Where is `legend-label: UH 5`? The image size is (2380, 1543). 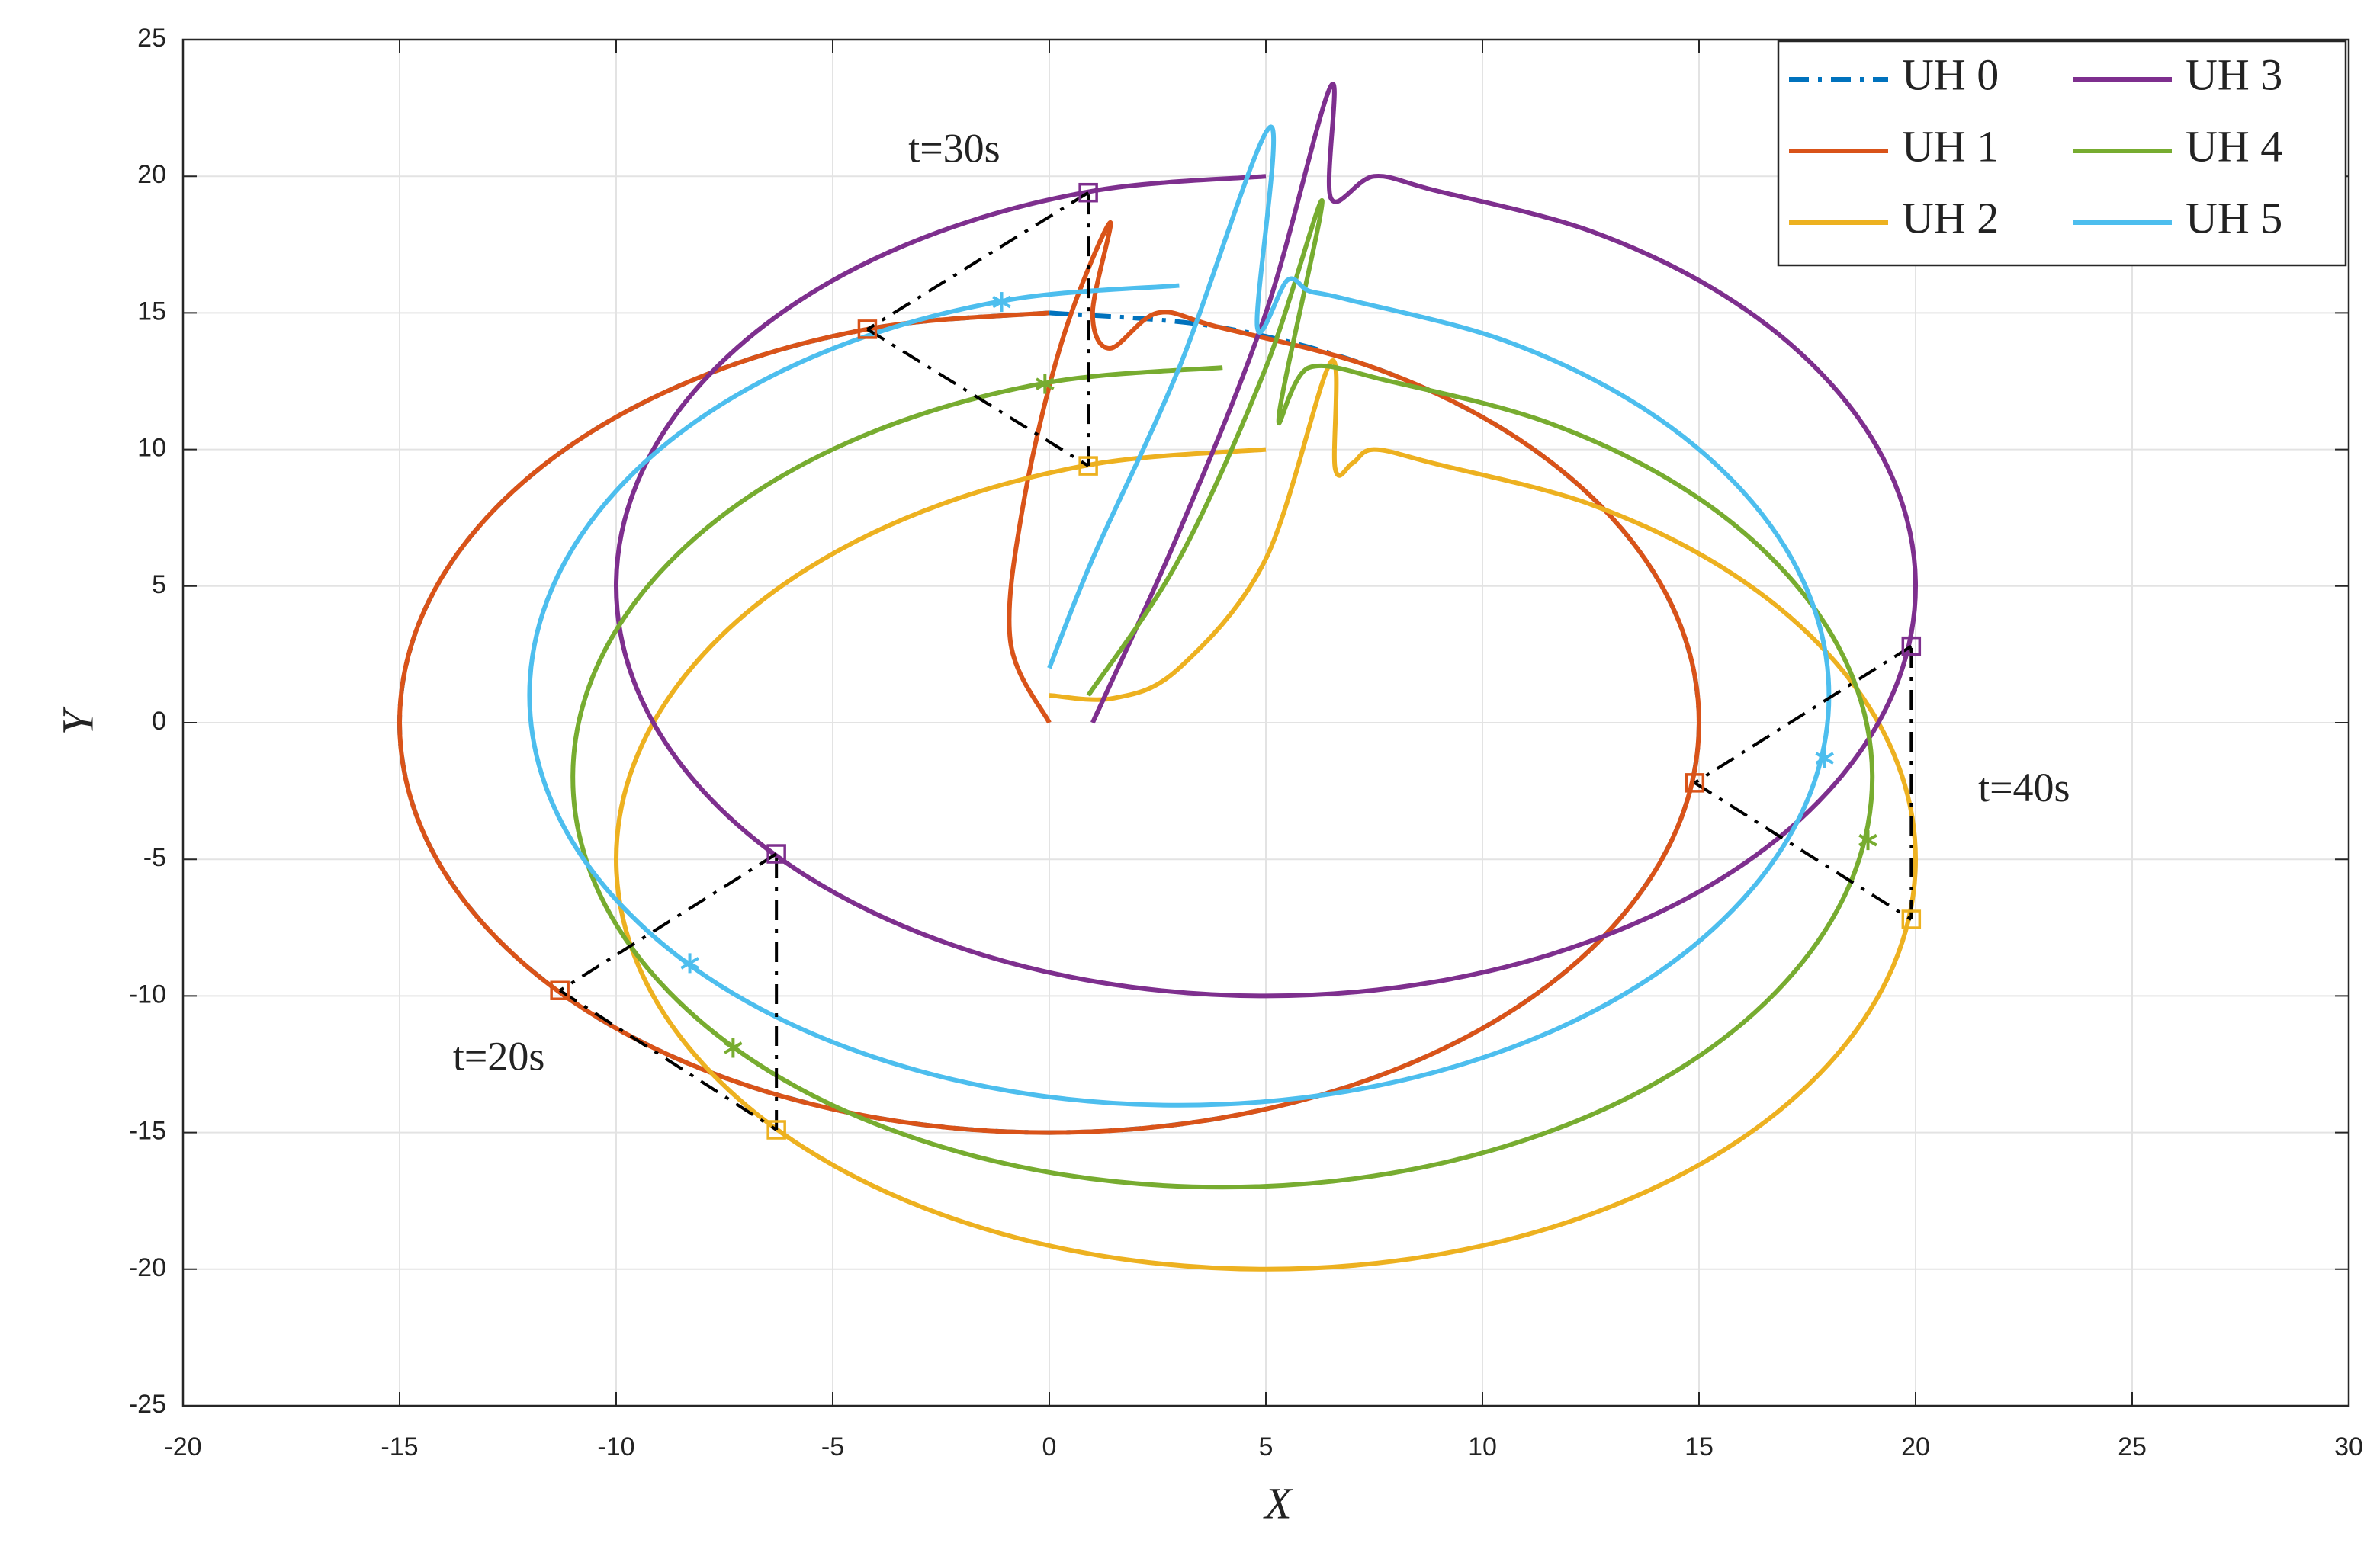 legend-label: UH 5 is located at coordinates (2234, 217).